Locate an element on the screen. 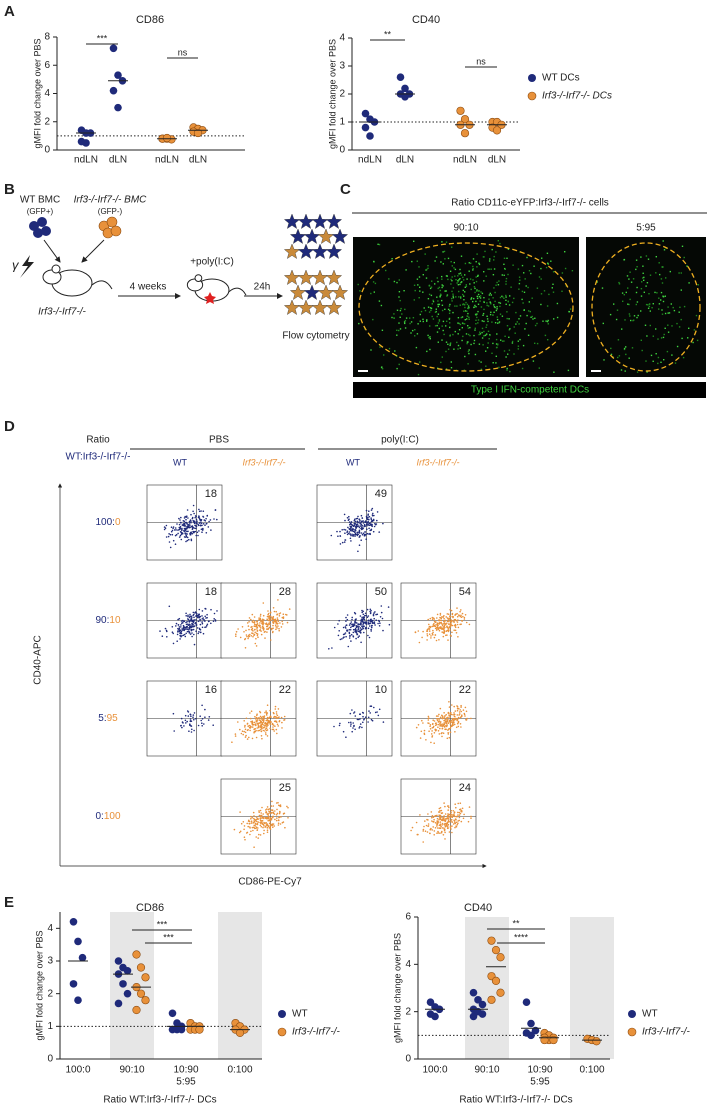 This screenshot has height=1108, width=709. chart-title: CD86 is located at coordinates (150, 20).